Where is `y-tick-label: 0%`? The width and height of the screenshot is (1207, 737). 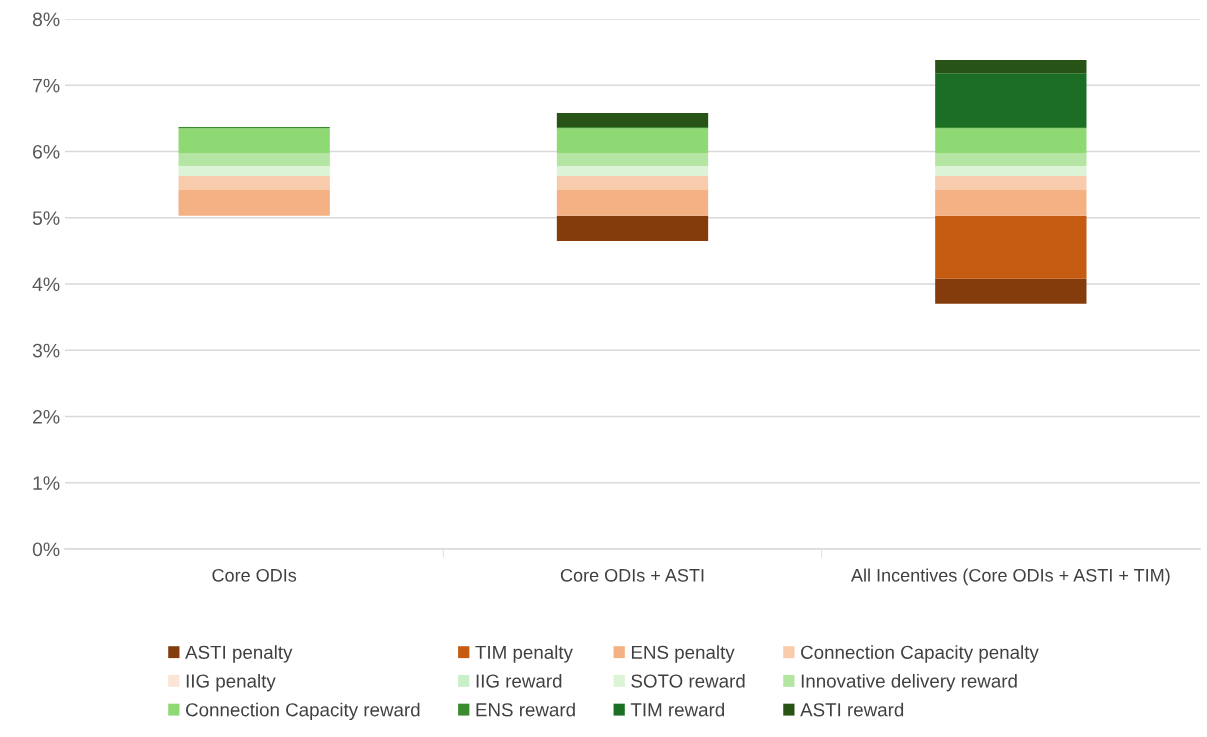 y-tick-label: 0% is located at coordinates (46, 549).